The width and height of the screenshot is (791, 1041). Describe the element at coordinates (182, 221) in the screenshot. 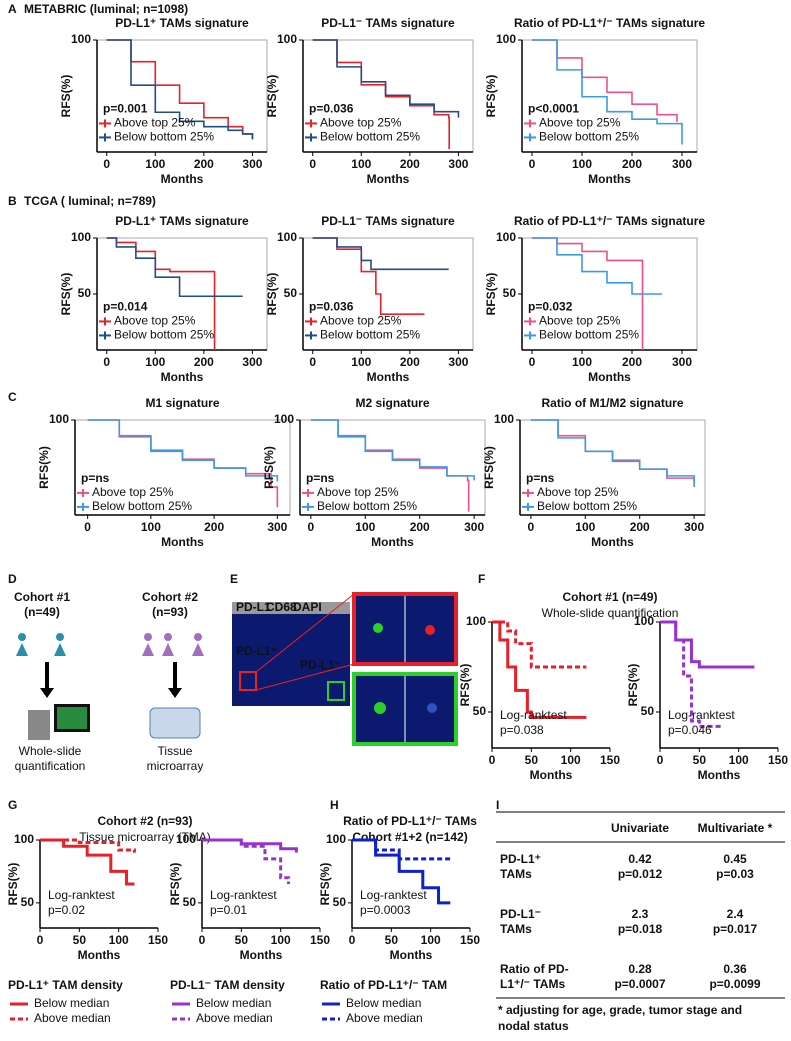

I see `chart-title: PD-L1⁺ TAMs signature` at that location.